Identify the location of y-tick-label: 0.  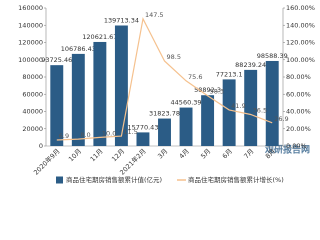
(41, 146).